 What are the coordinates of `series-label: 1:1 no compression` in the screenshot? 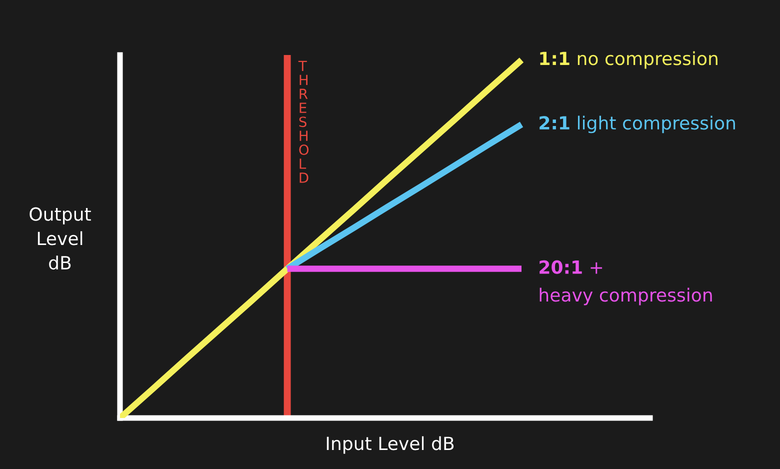 It's located at (629, 60).